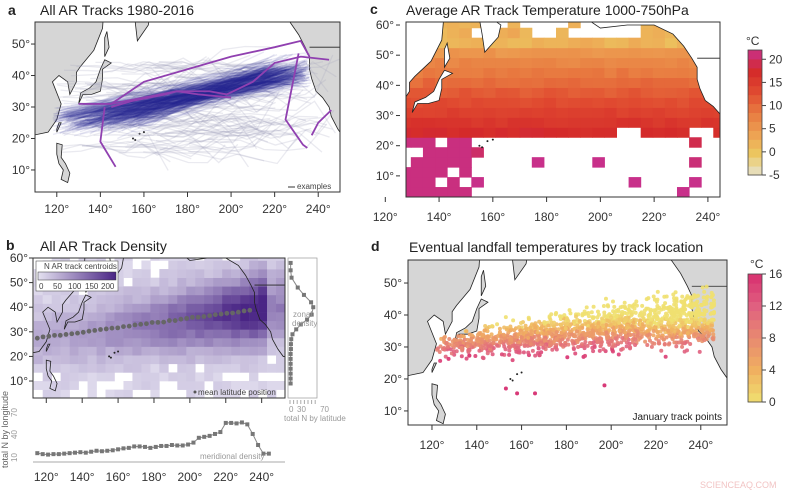 This screenshot has height=499, width=800. Describe the element at coordinates (490, 38) in the screenshot. I see `landmass-kam` at that location.